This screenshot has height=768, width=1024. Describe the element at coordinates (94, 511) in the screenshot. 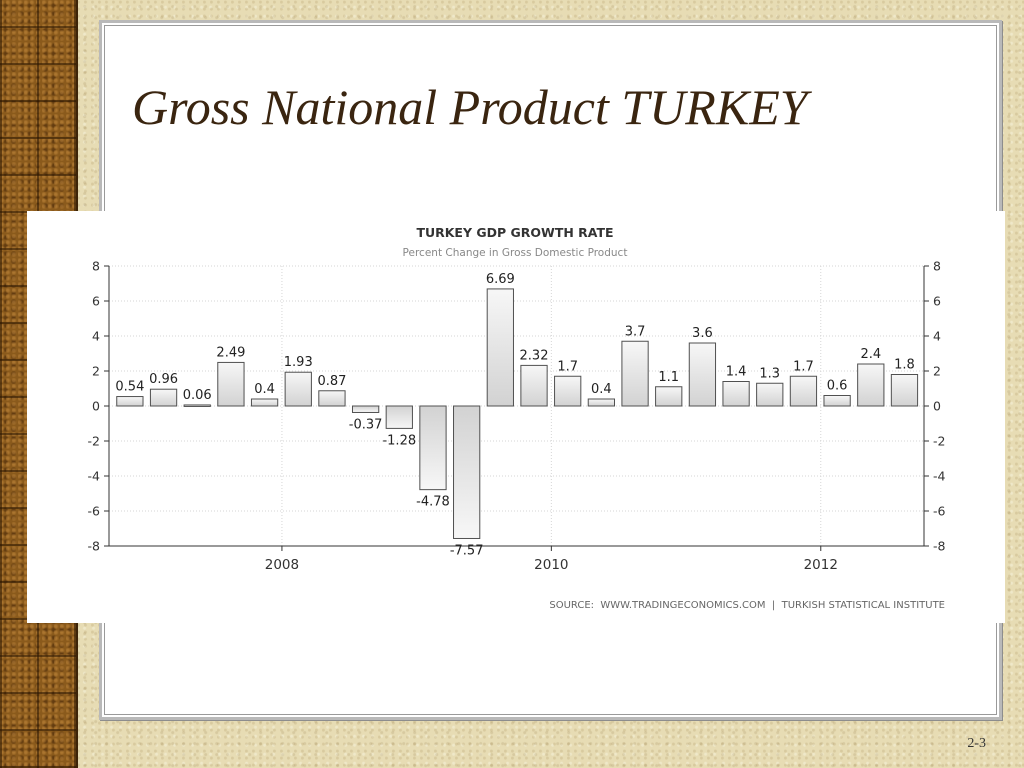

I see `y-tick-label-left: -6` at that location.